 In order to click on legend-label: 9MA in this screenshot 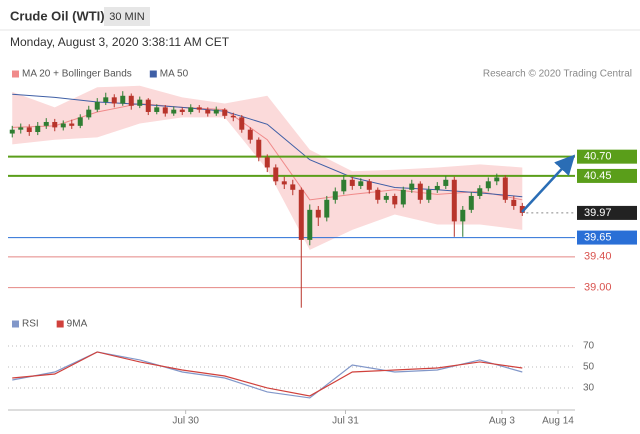, I will do `click(77, 324)`.